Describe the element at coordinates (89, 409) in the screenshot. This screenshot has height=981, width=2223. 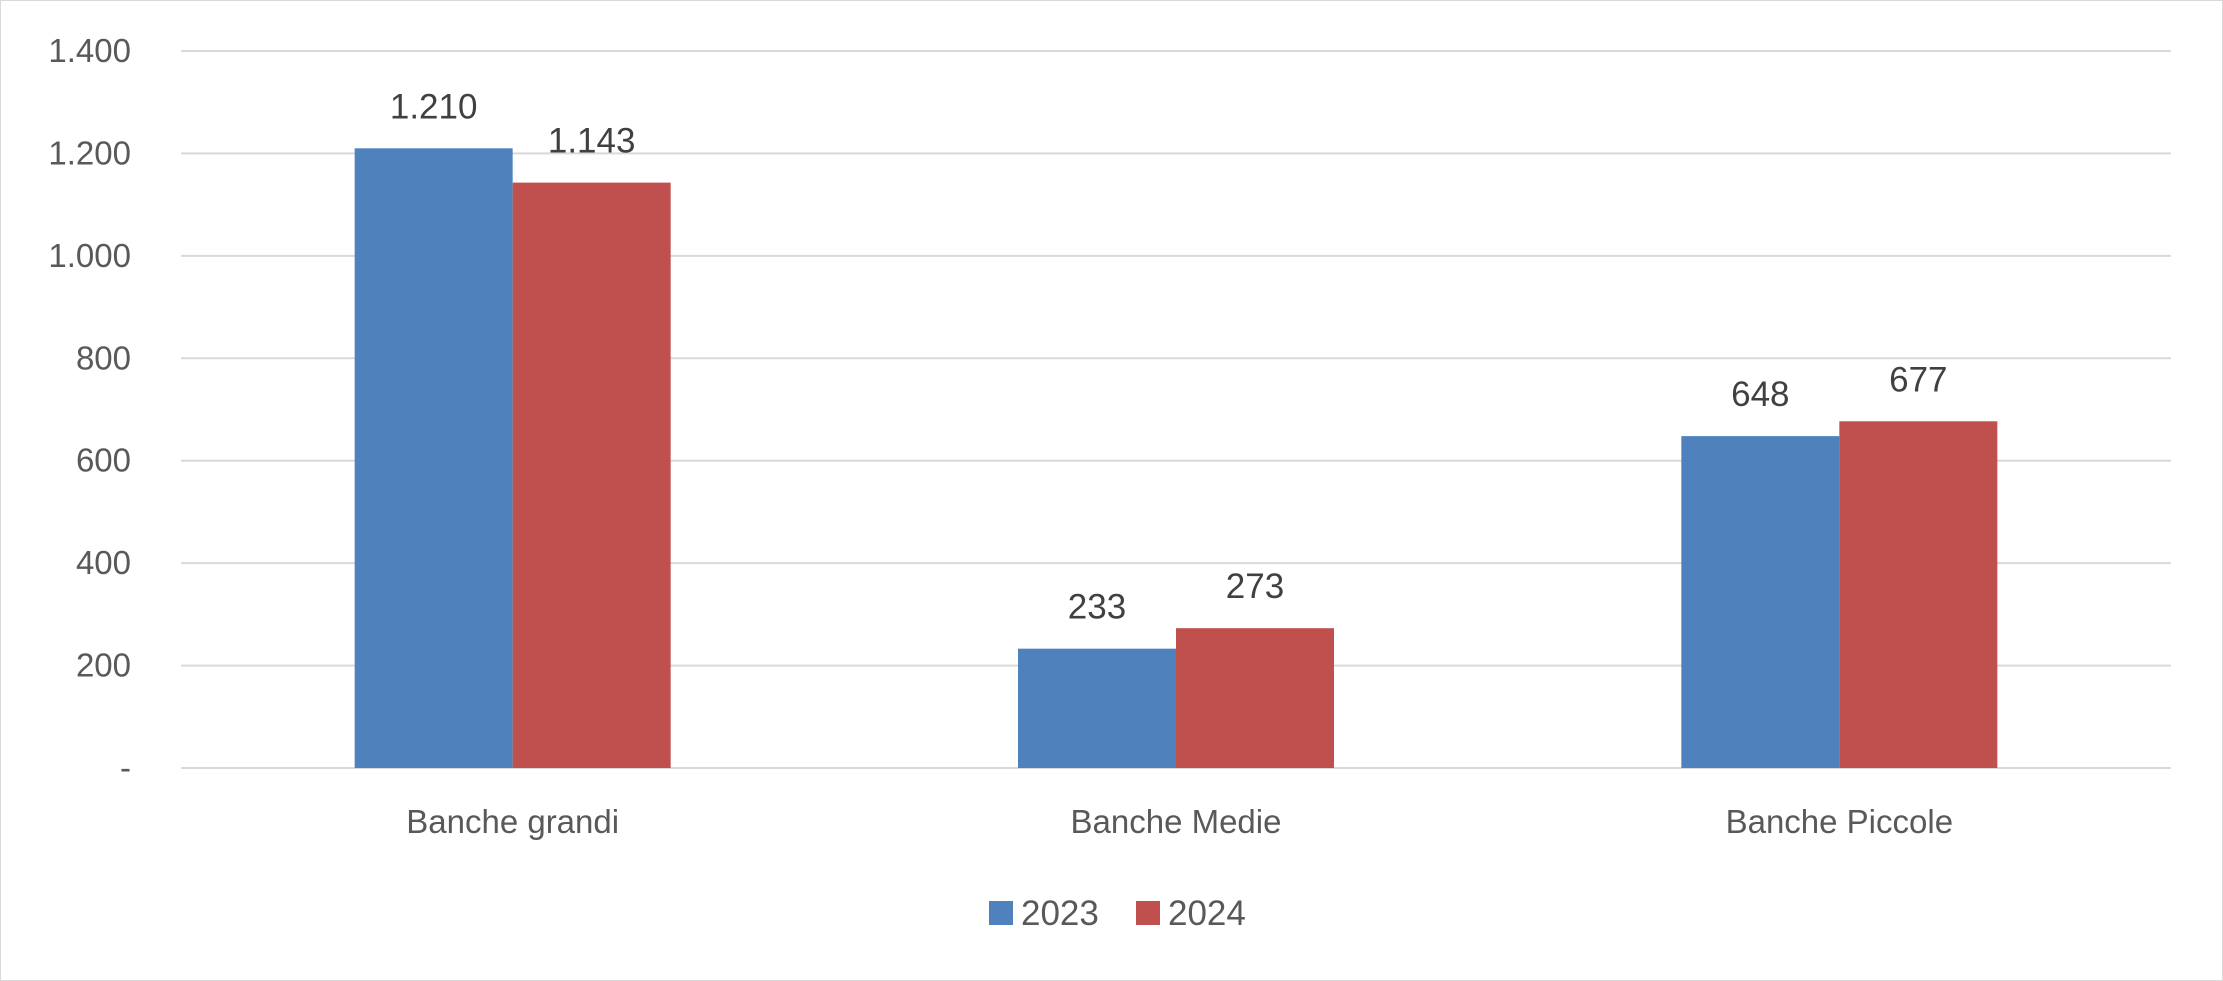
I see `y-axis-tick-labels: - 200 400 600 800 1.000 1.200 1.400` at that location.